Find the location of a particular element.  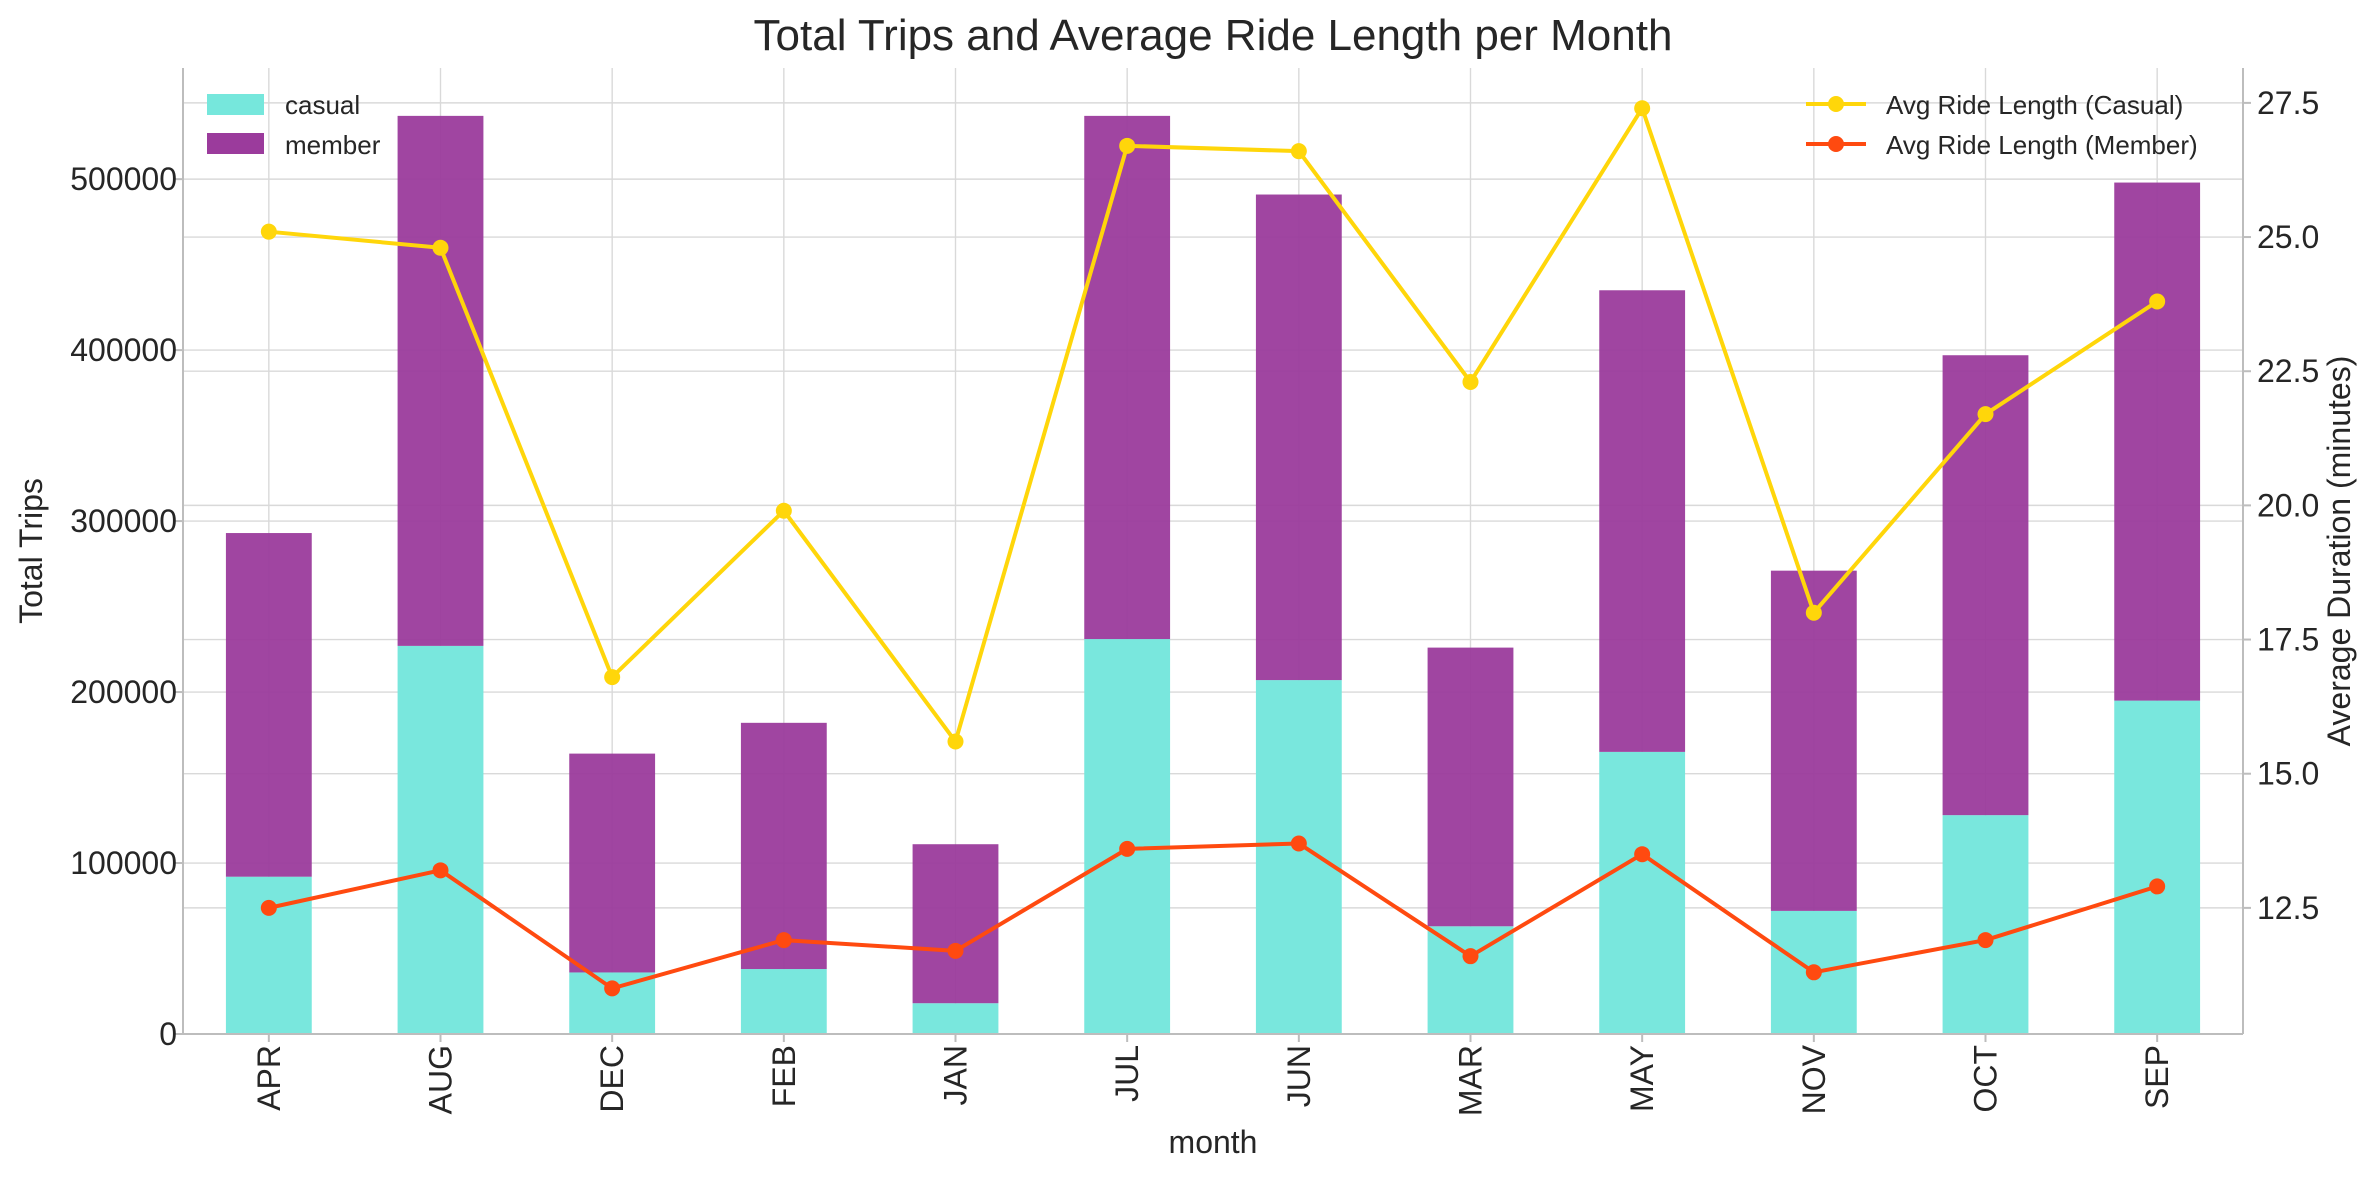

legend-label-casual: casual is located at coordinates (322, 105).